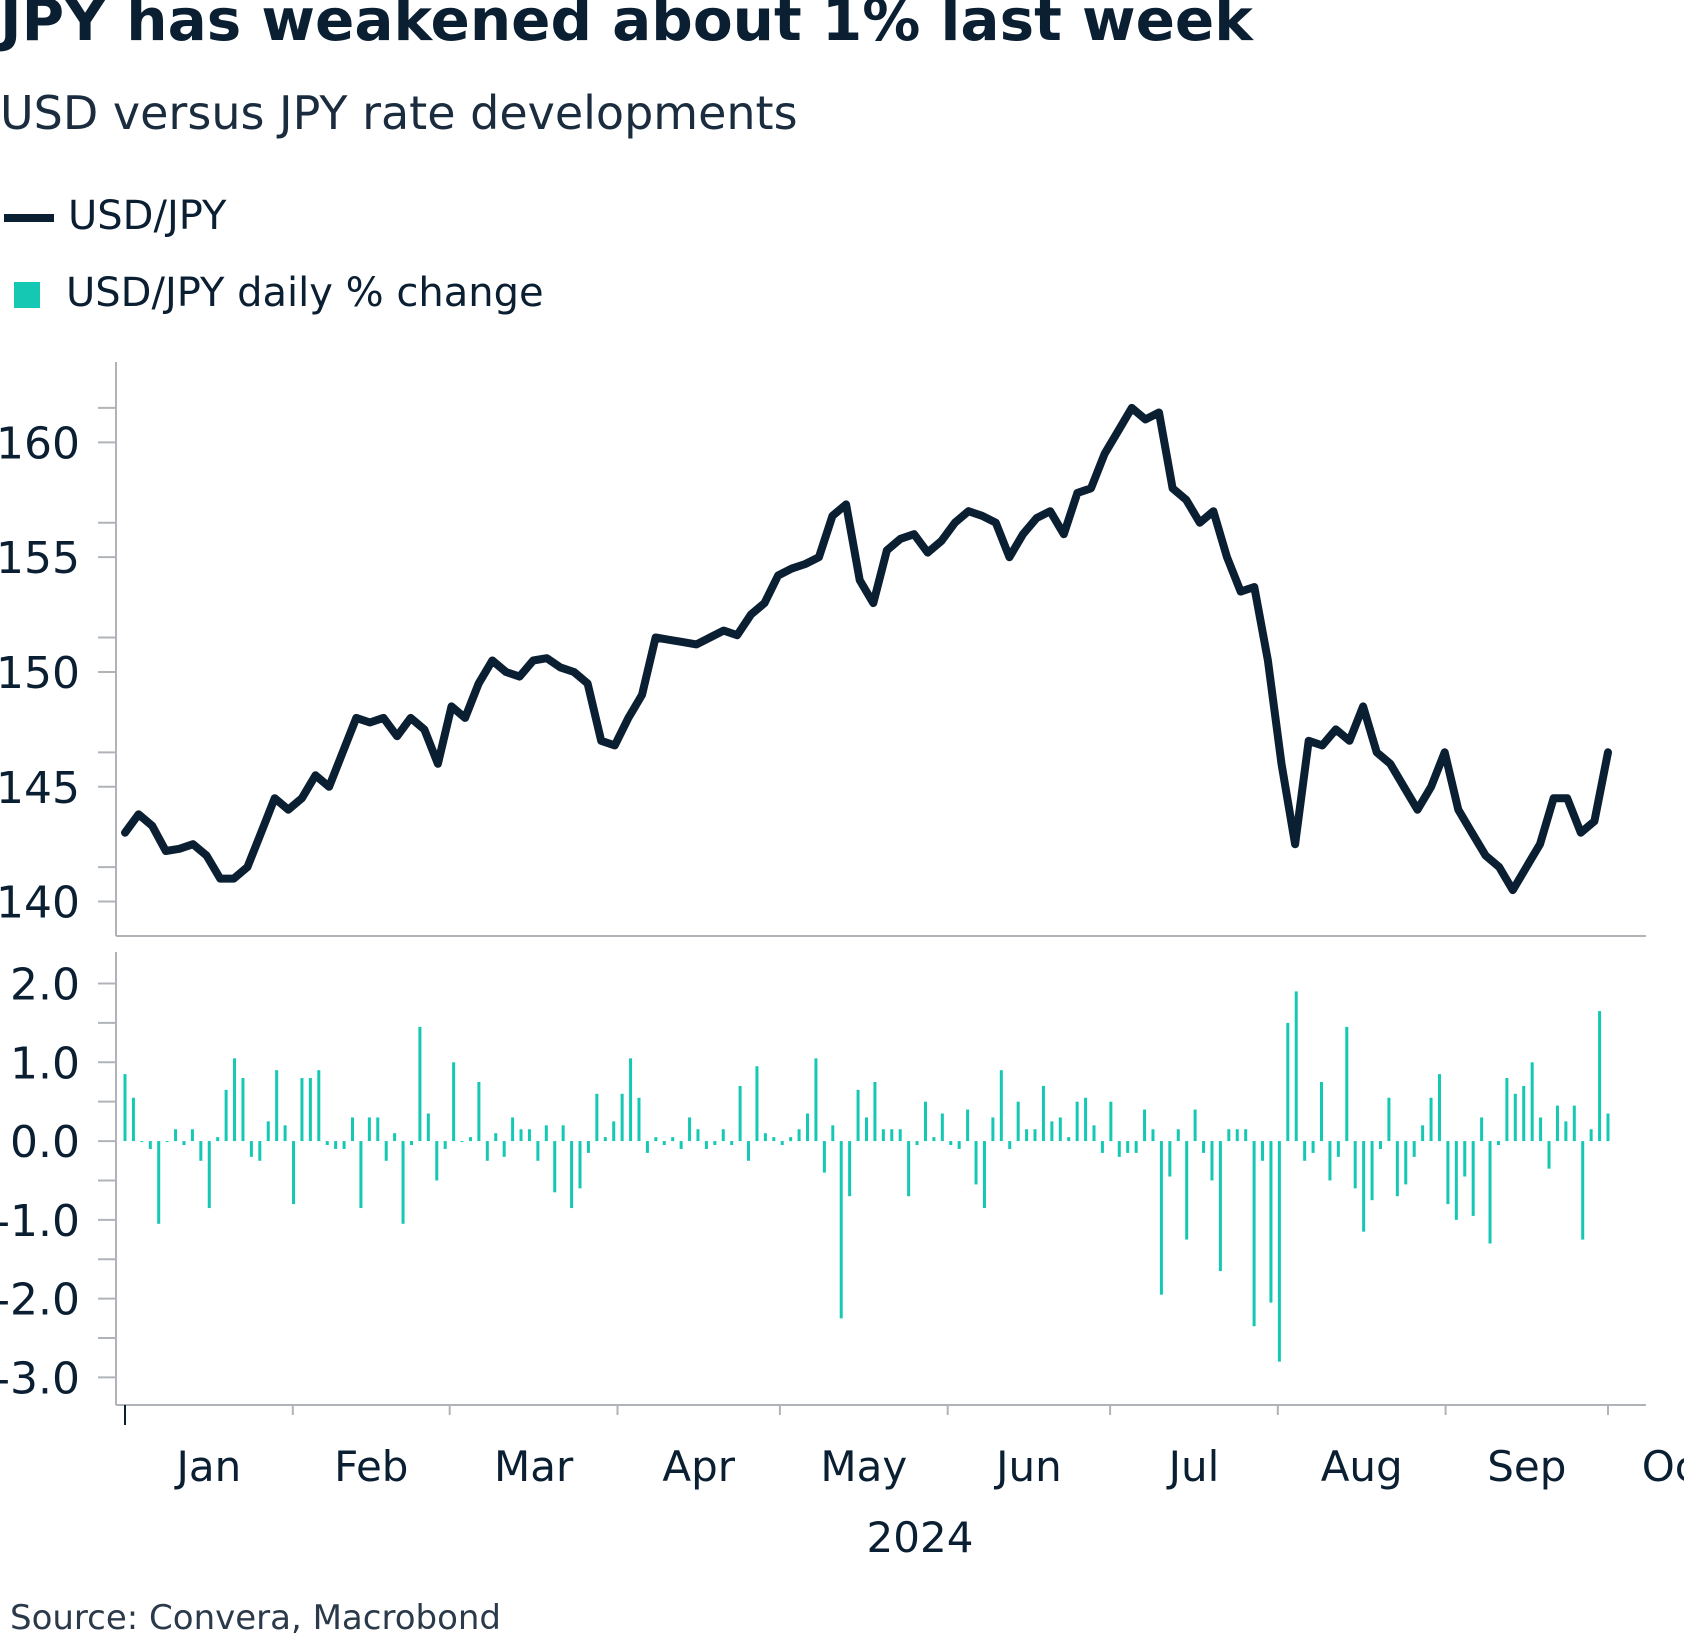 This screenshot has width=1684, height=1642. What do you see at coordinates (1027, 1466) in the screenshot?
I see `x-axis-tick-label: Jun` at bounding box center [1027, 1466].